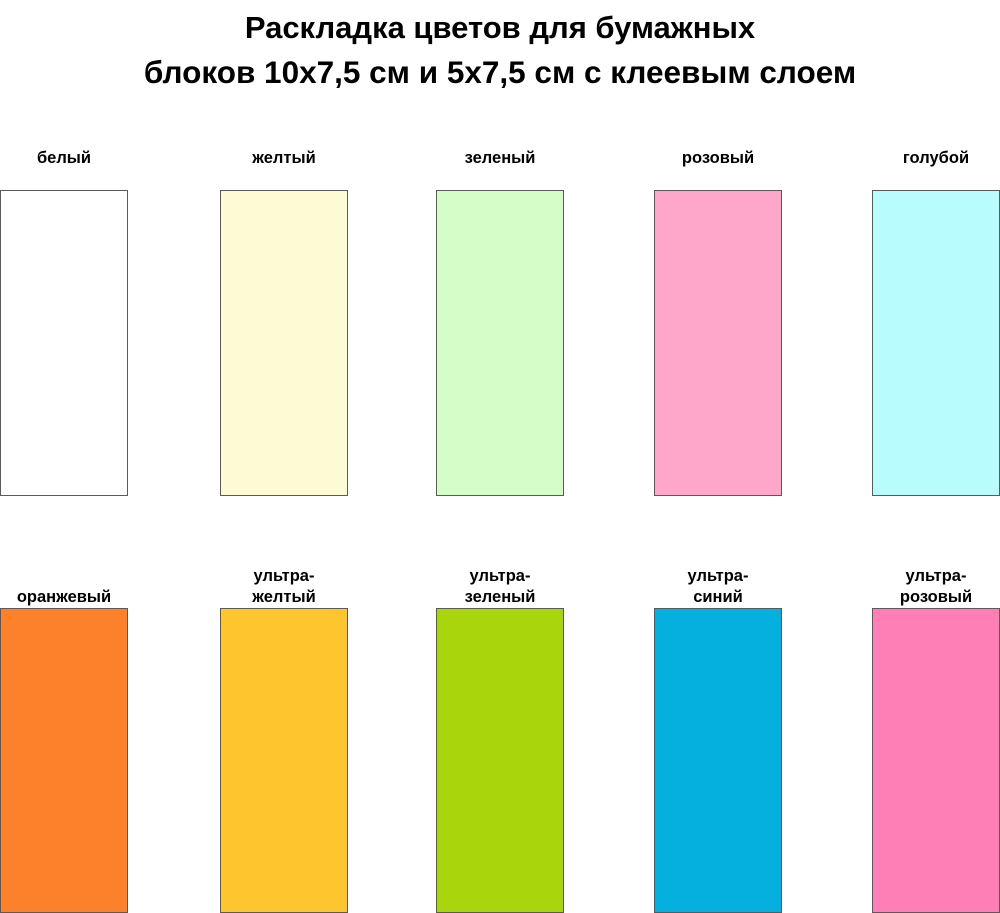 The image size is (1000, 913). What do you see at coordinates (64, 580) in the screenshot?
I see `swatch-label: оранжевый` at bounding box center [64, 580].